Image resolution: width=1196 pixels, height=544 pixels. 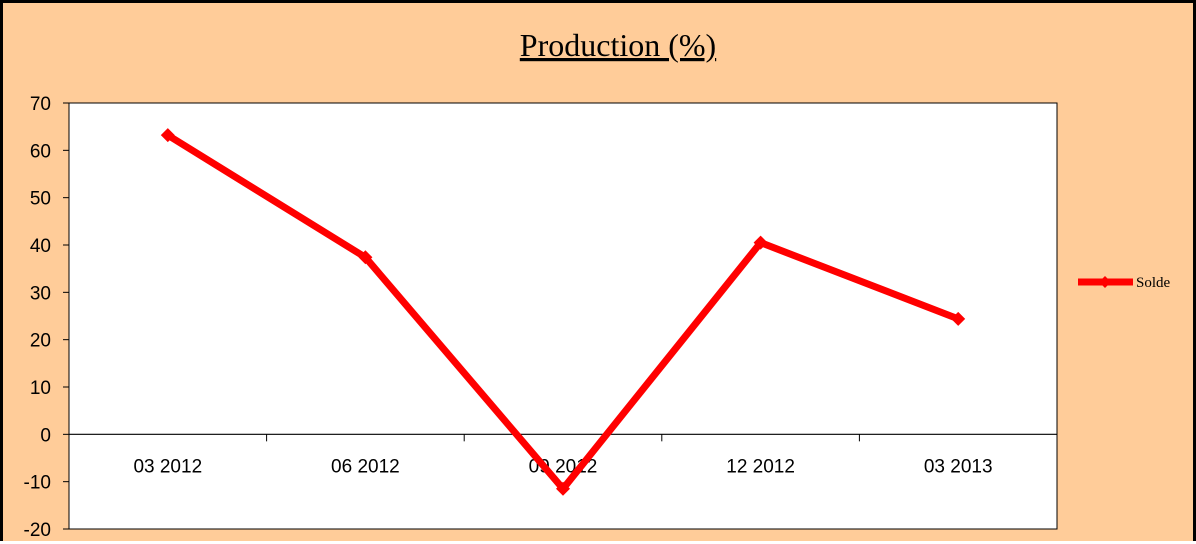 I want to click on y-tick-label: -10, so click(x=37, y=483).